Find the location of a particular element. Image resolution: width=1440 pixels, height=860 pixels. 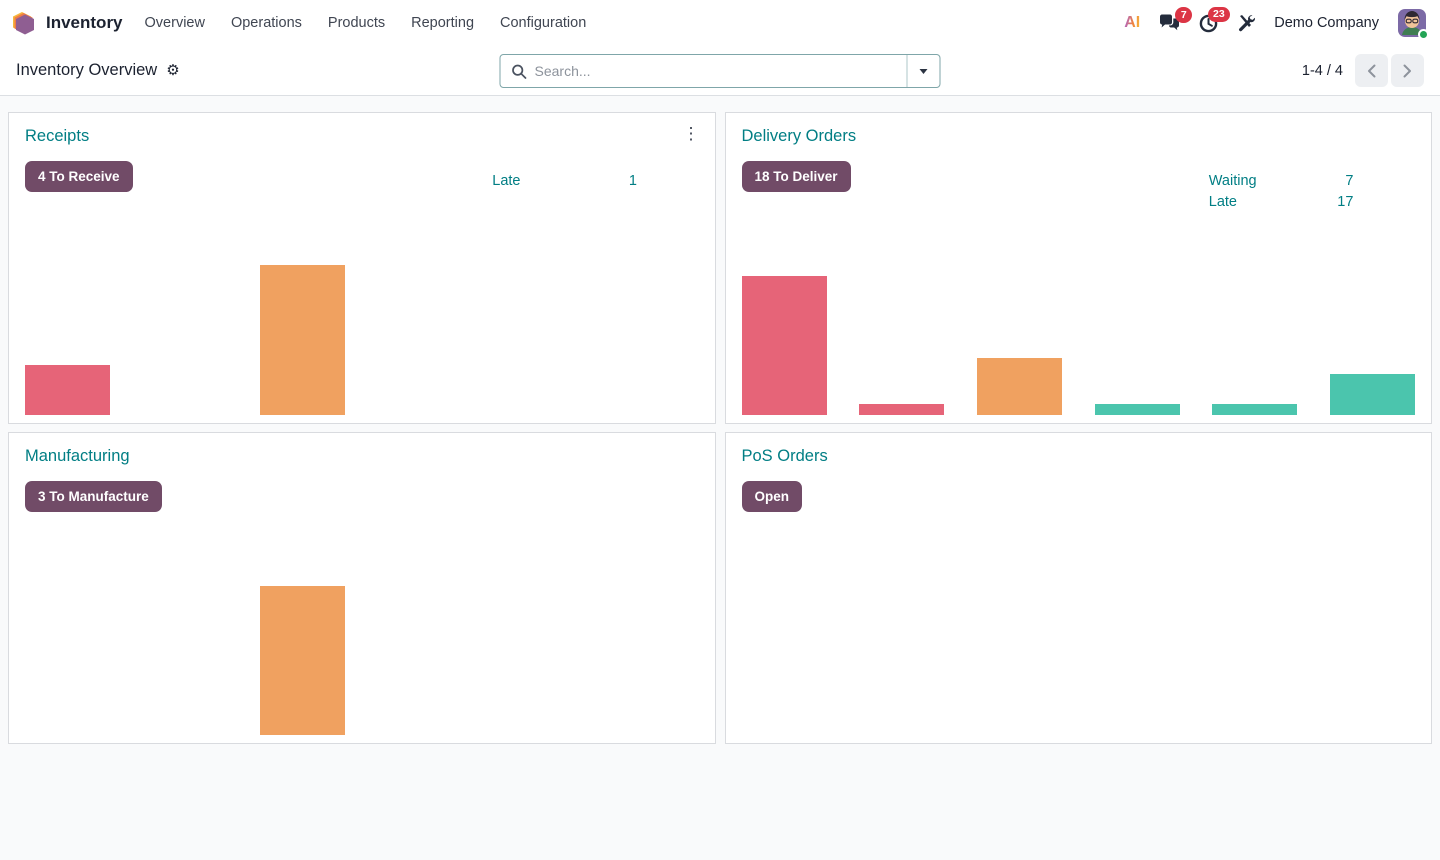

delivery-stats: Waiting 7 Late 17 is located at coordinates (1281, 192).